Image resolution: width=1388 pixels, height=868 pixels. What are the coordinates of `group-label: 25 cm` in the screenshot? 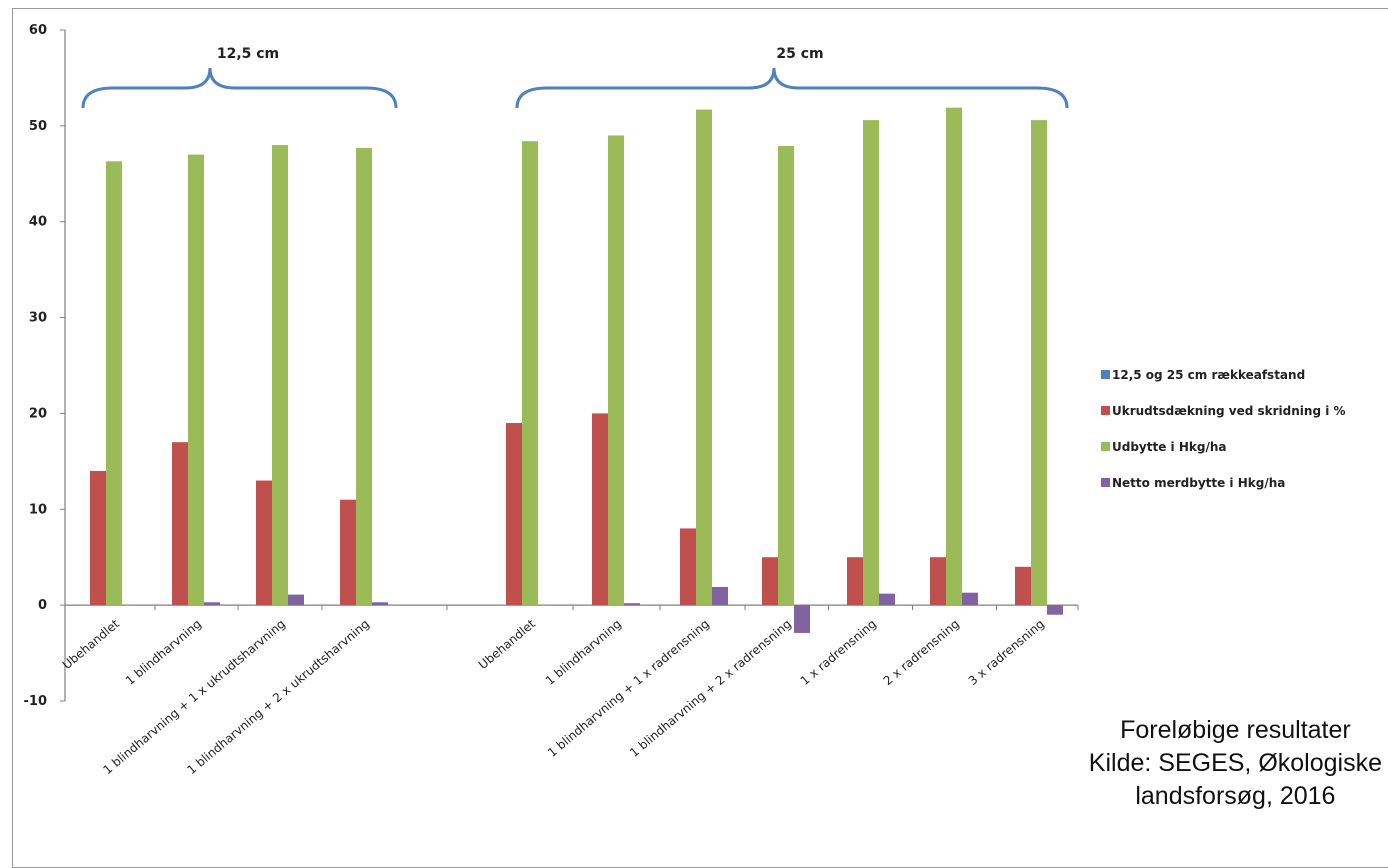 It's located at (799, 54).